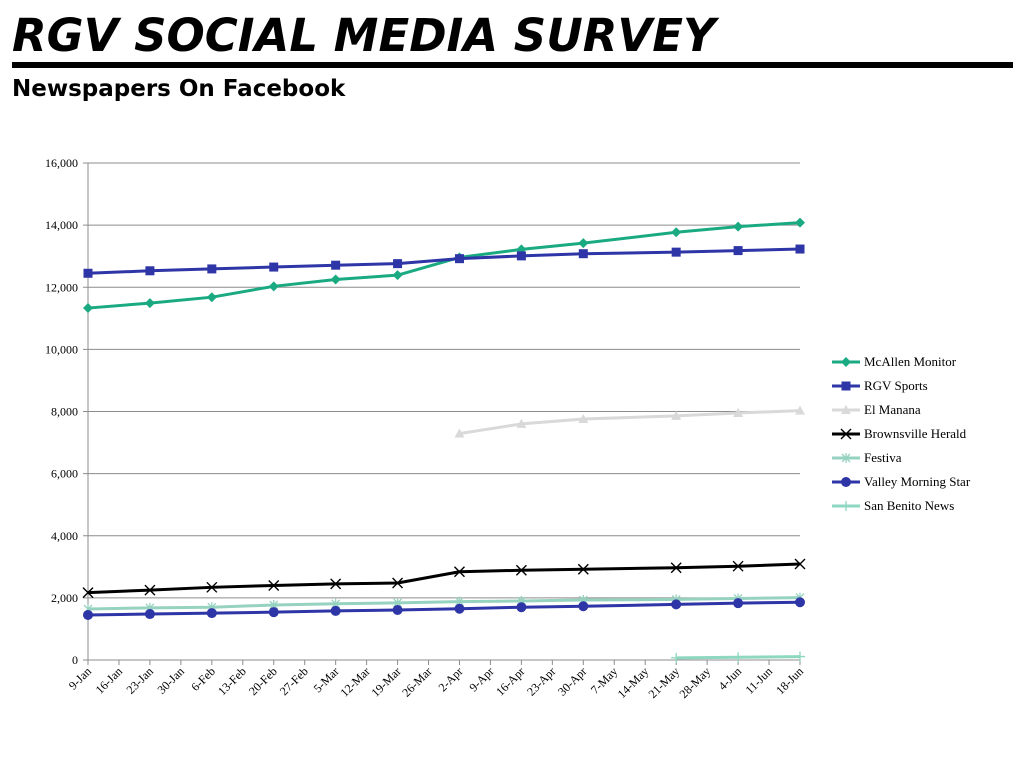 The image size is (1024, 768). Describe the element at coordinates (510, 681) in the screenshot. I see `x-tick-label: 16-Apr` at that location.